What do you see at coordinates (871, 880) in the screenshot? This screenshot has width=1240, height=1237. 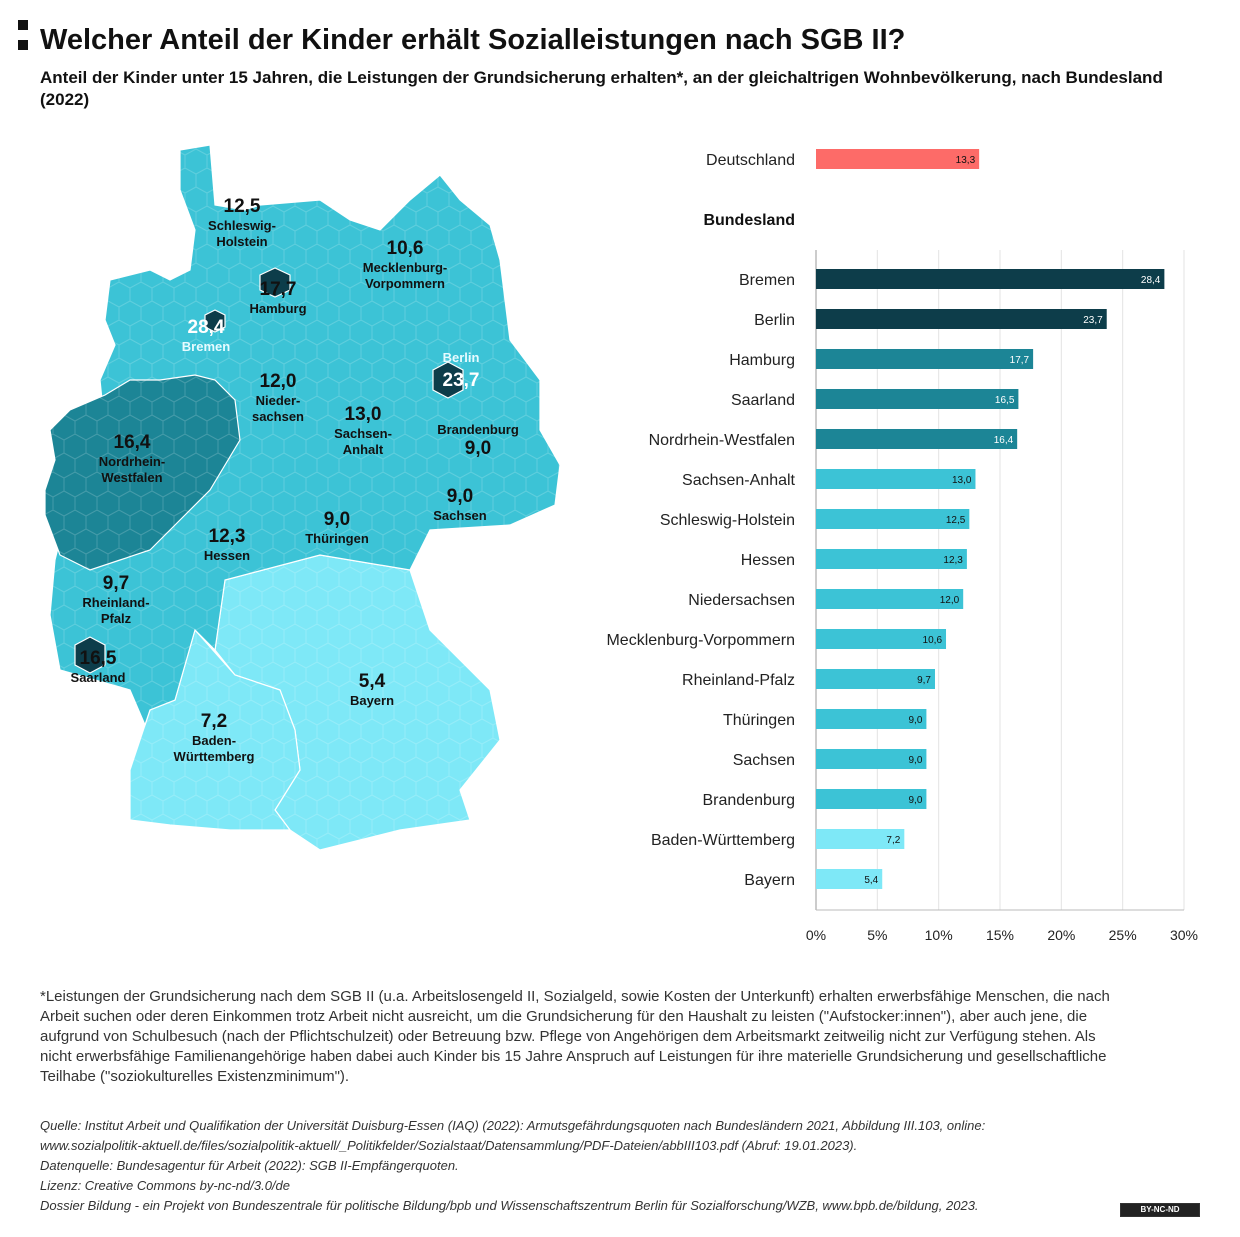 I see `bar-value-label: 5,4` at bounding box center [871, 880].